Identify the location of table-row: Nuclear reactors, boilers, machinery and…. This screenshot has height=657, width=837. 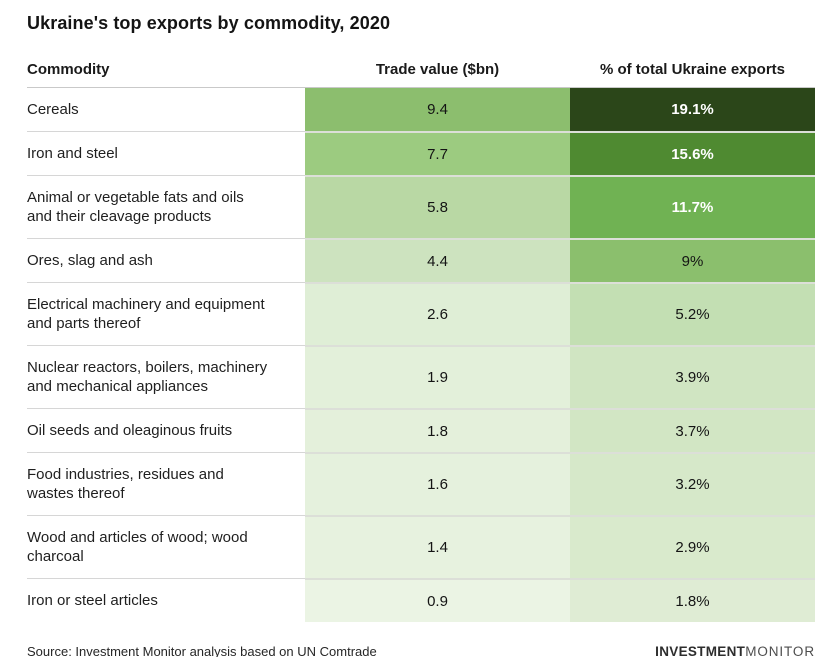
(421, 376).